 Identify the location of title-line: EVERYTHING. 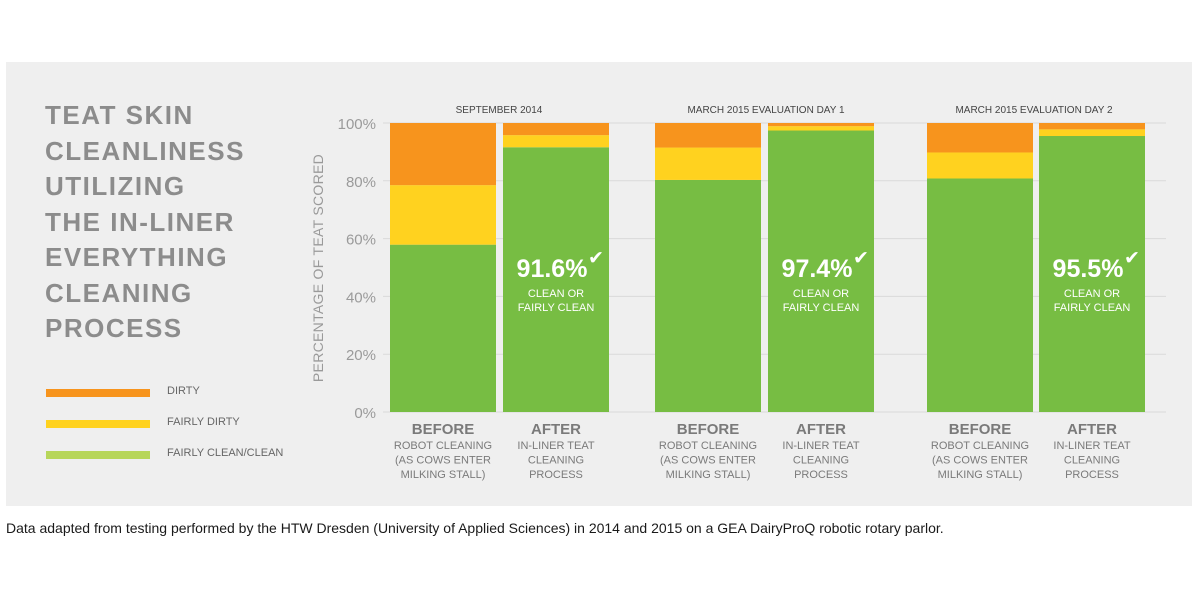
(137, 257).